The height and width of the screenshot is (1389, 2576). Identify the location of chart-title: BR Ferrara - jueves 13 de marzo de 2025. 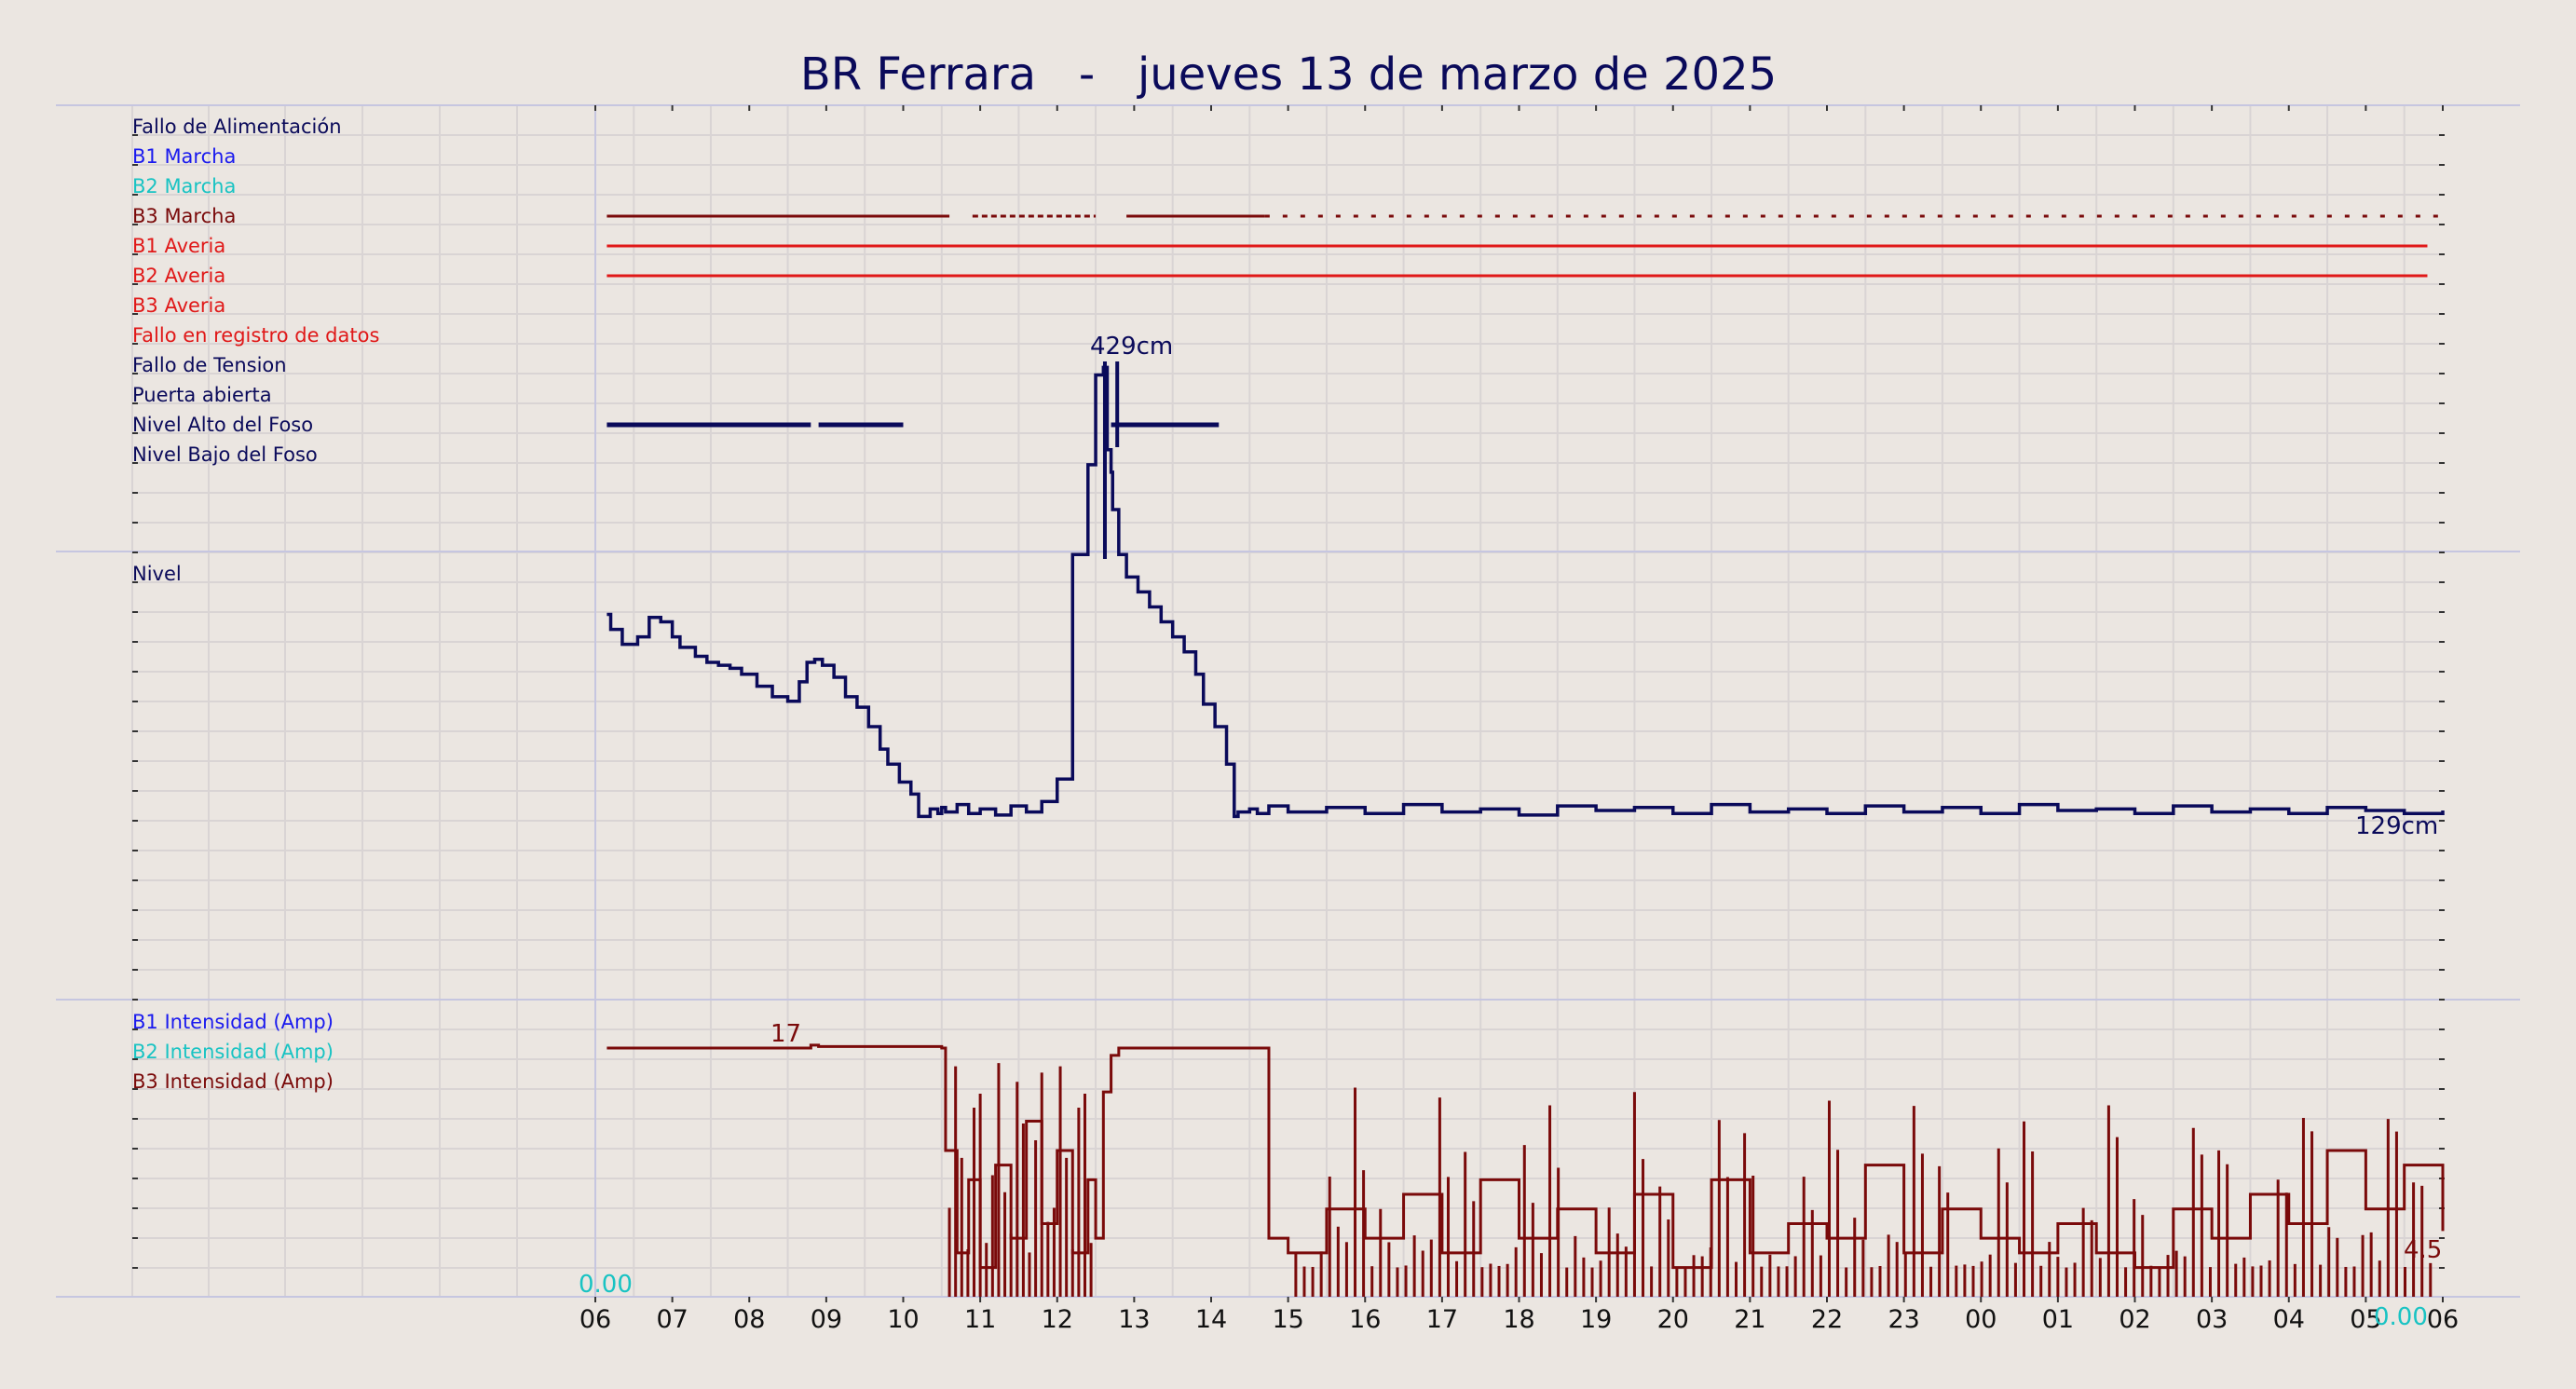
(1288, 74).